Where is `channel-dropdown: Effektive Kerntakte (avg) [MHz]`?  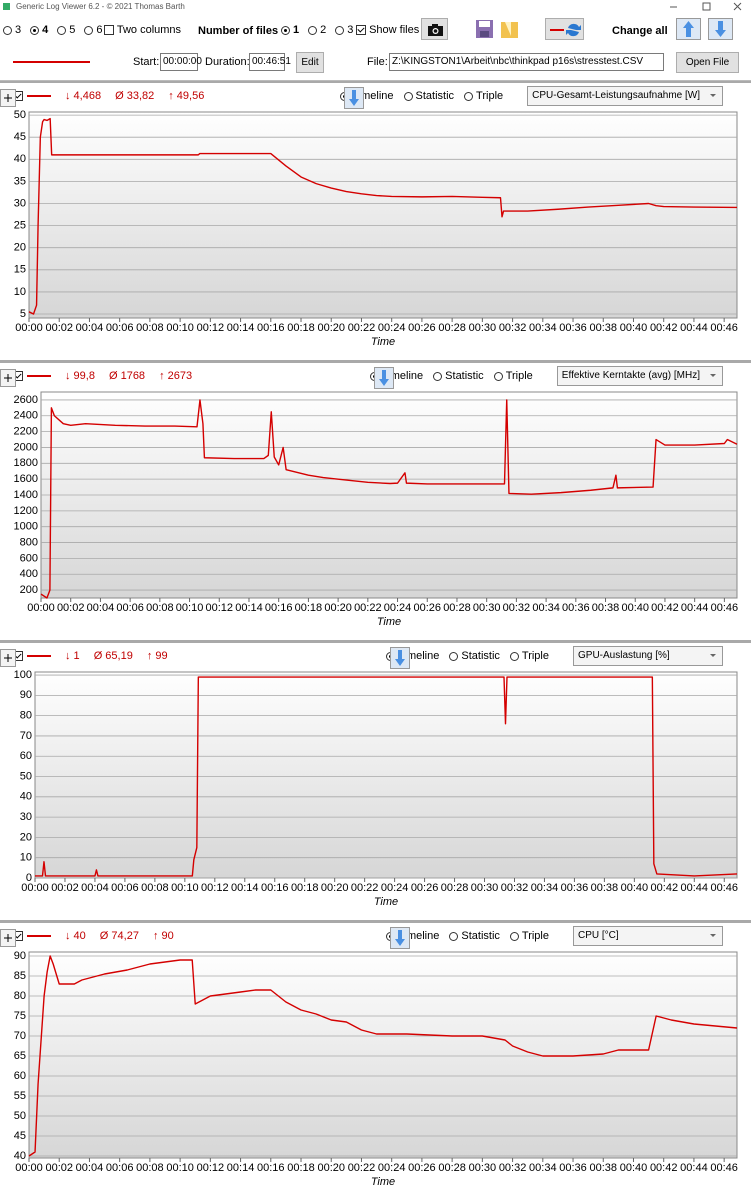 channel-dropdown: Effektive Kerntakte (avg) [MHz] is located at coordinates (639, 376).